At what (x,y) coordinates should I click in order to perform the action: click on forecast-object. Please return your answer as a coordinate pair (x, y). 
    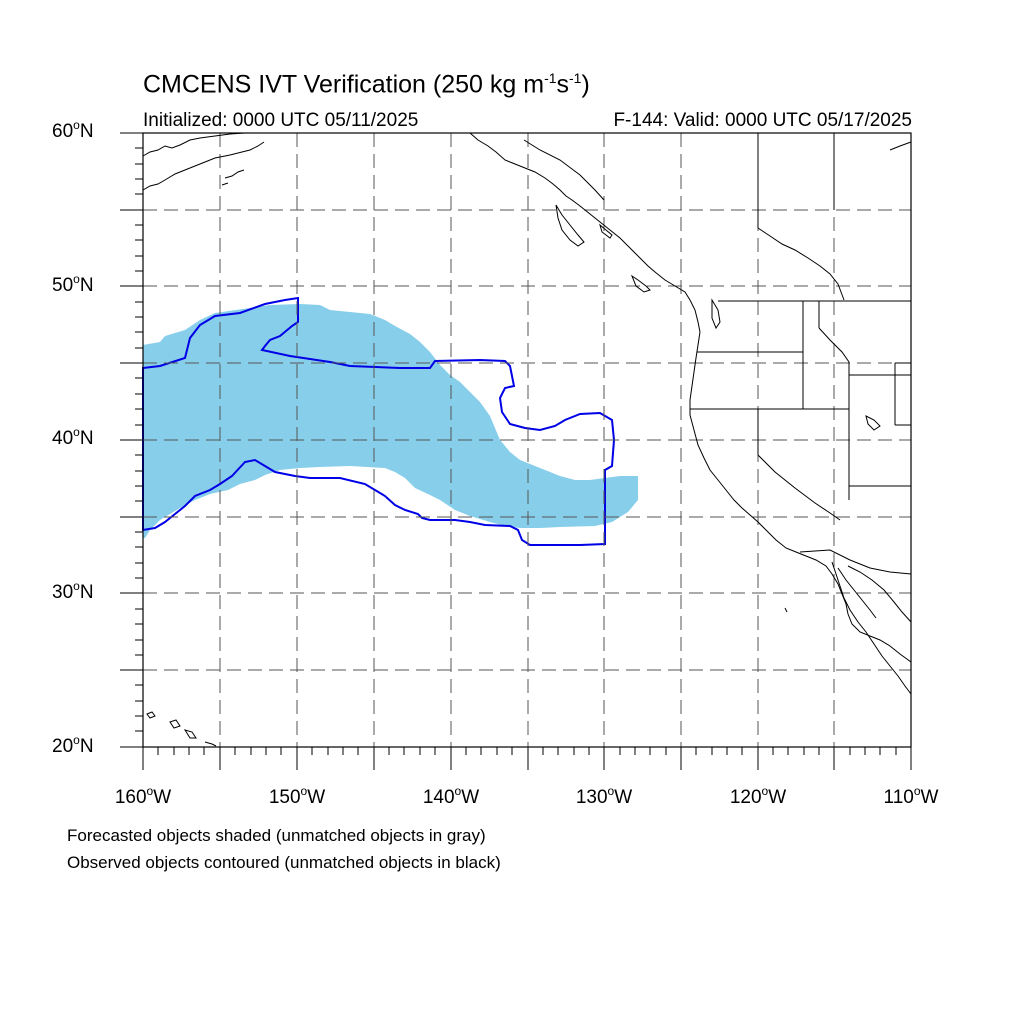
    Looking at the image, I should click on (390, 421).